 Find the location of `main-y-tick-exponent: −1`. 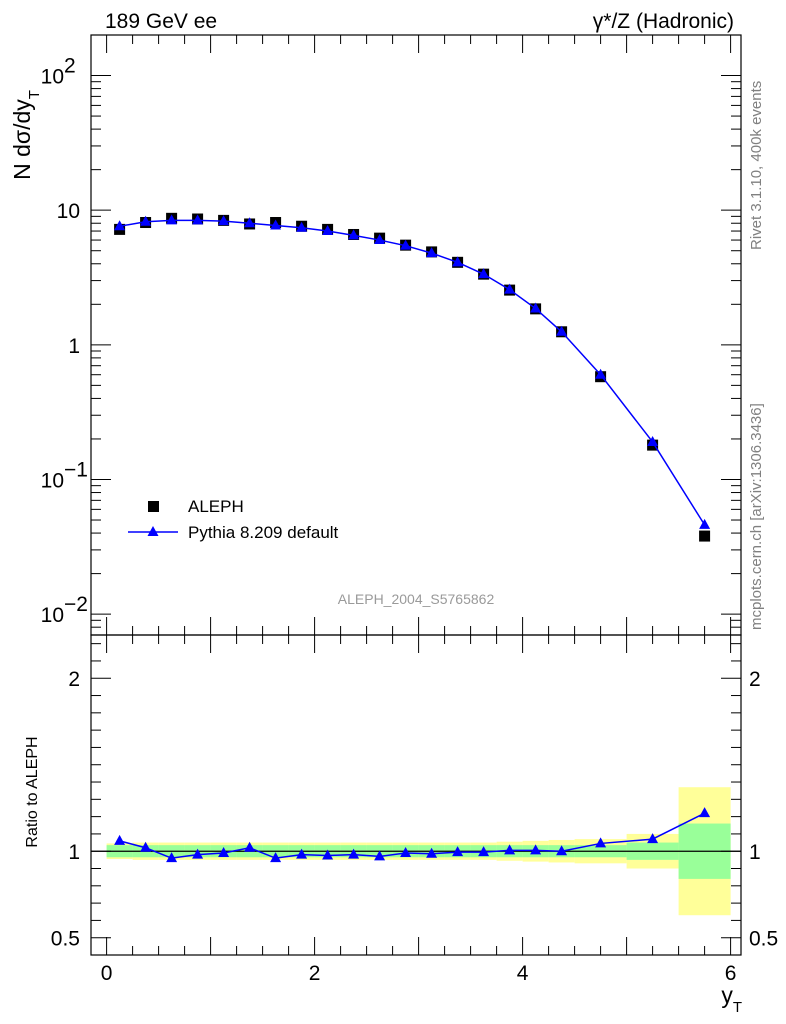

main-y-tick-exponent: −1 is located at coordinates (76, 469).